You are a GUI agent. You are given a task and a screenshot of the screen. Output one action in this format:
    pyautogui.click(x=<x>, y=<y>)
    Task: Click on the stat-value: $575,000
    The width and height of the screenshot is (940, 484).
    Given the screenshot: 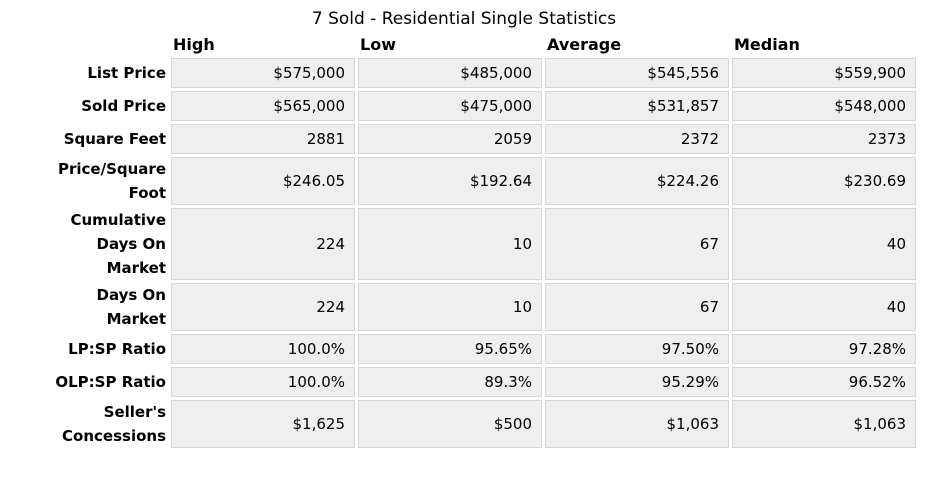 What is the action you would take?
    pyautogui.click(x=263, y=73)
    